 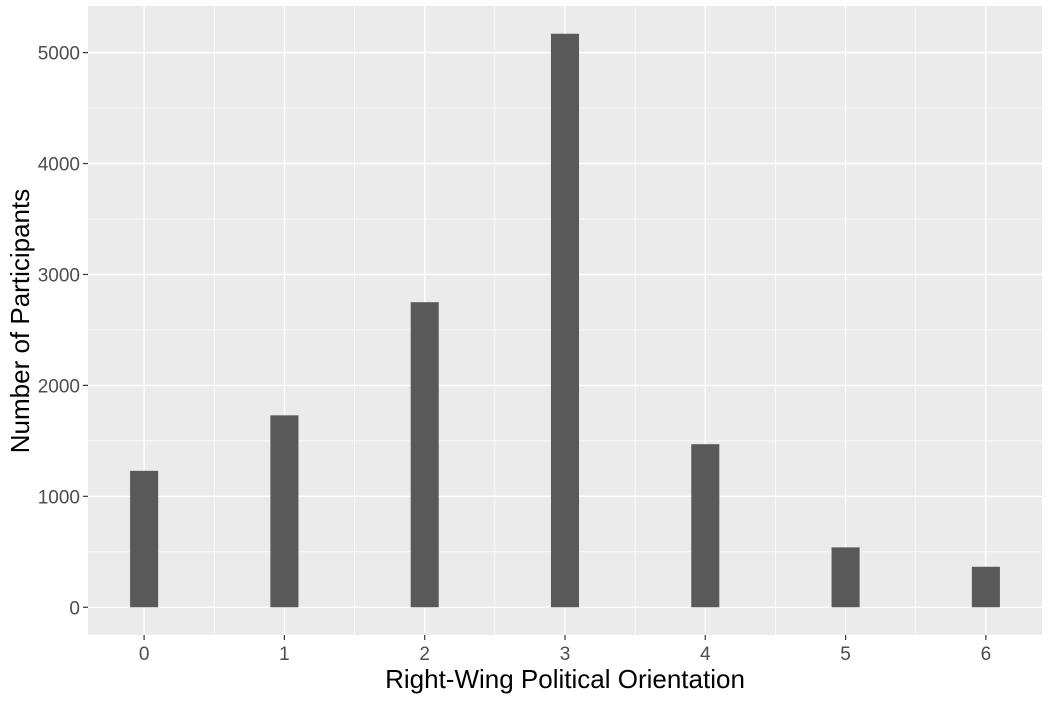 I want to click on y-axis-title: Number of Participants, so click(x=20, y=321).